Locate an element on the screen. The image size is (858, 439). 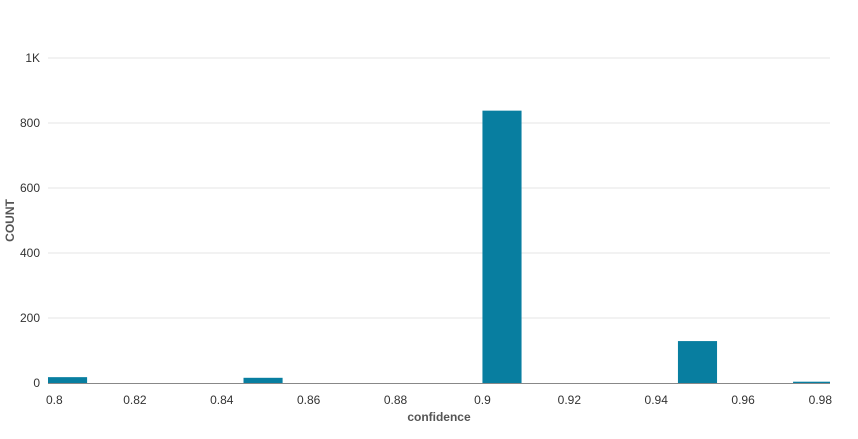
x-axis-title: confidence is located at coordinates (439, 417).